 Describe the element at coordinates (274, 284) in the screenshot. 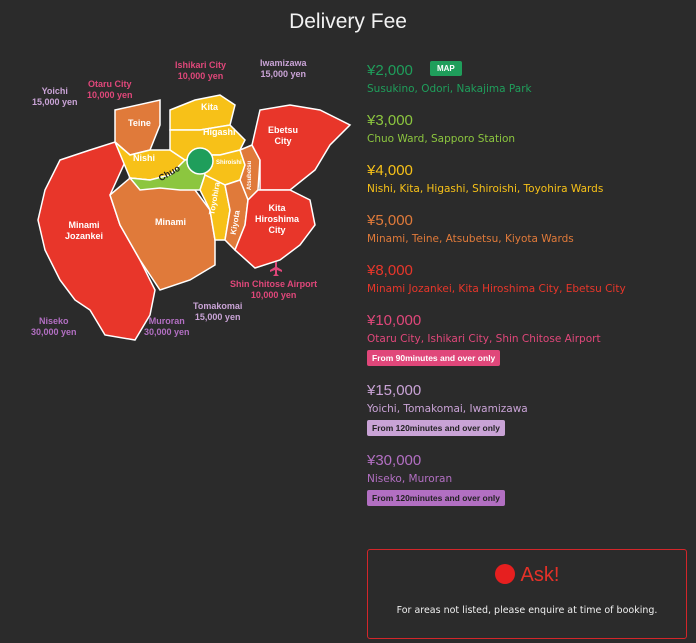

I see `annotation-airport-name: Shin Chitose Airport` at that location.